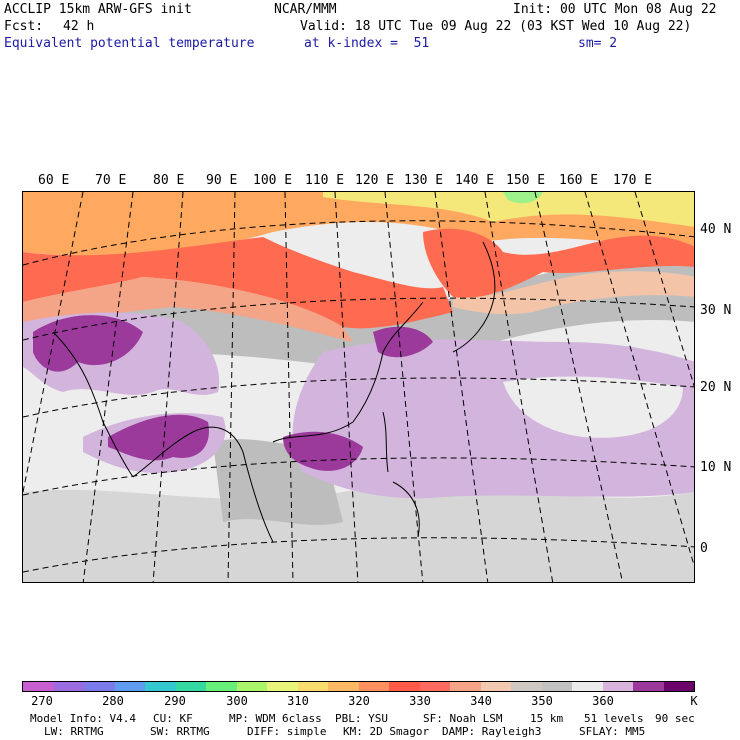  Describe the element at coordinates (42, 701) in the screenshot. I see `colorbar-tick: 270` at that location.